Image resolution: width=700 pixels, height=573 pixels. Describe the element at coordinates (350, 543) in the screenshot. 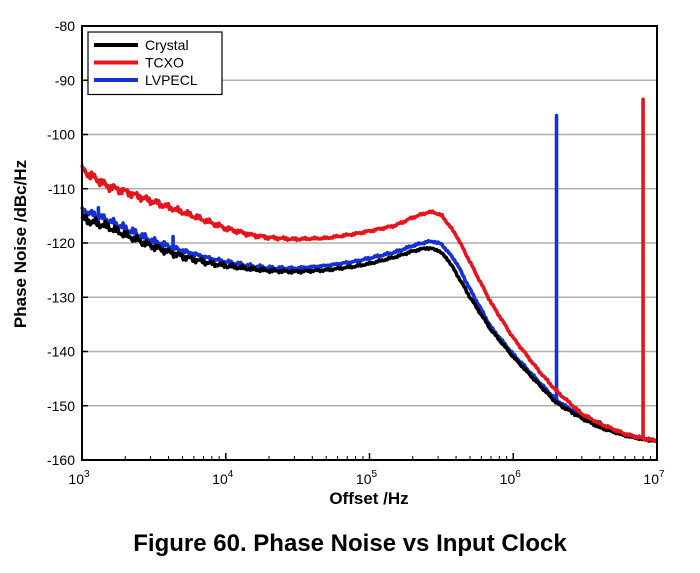

I see `figure-caption: Figure 60. Phase Noise vs Input Clock` at that location.